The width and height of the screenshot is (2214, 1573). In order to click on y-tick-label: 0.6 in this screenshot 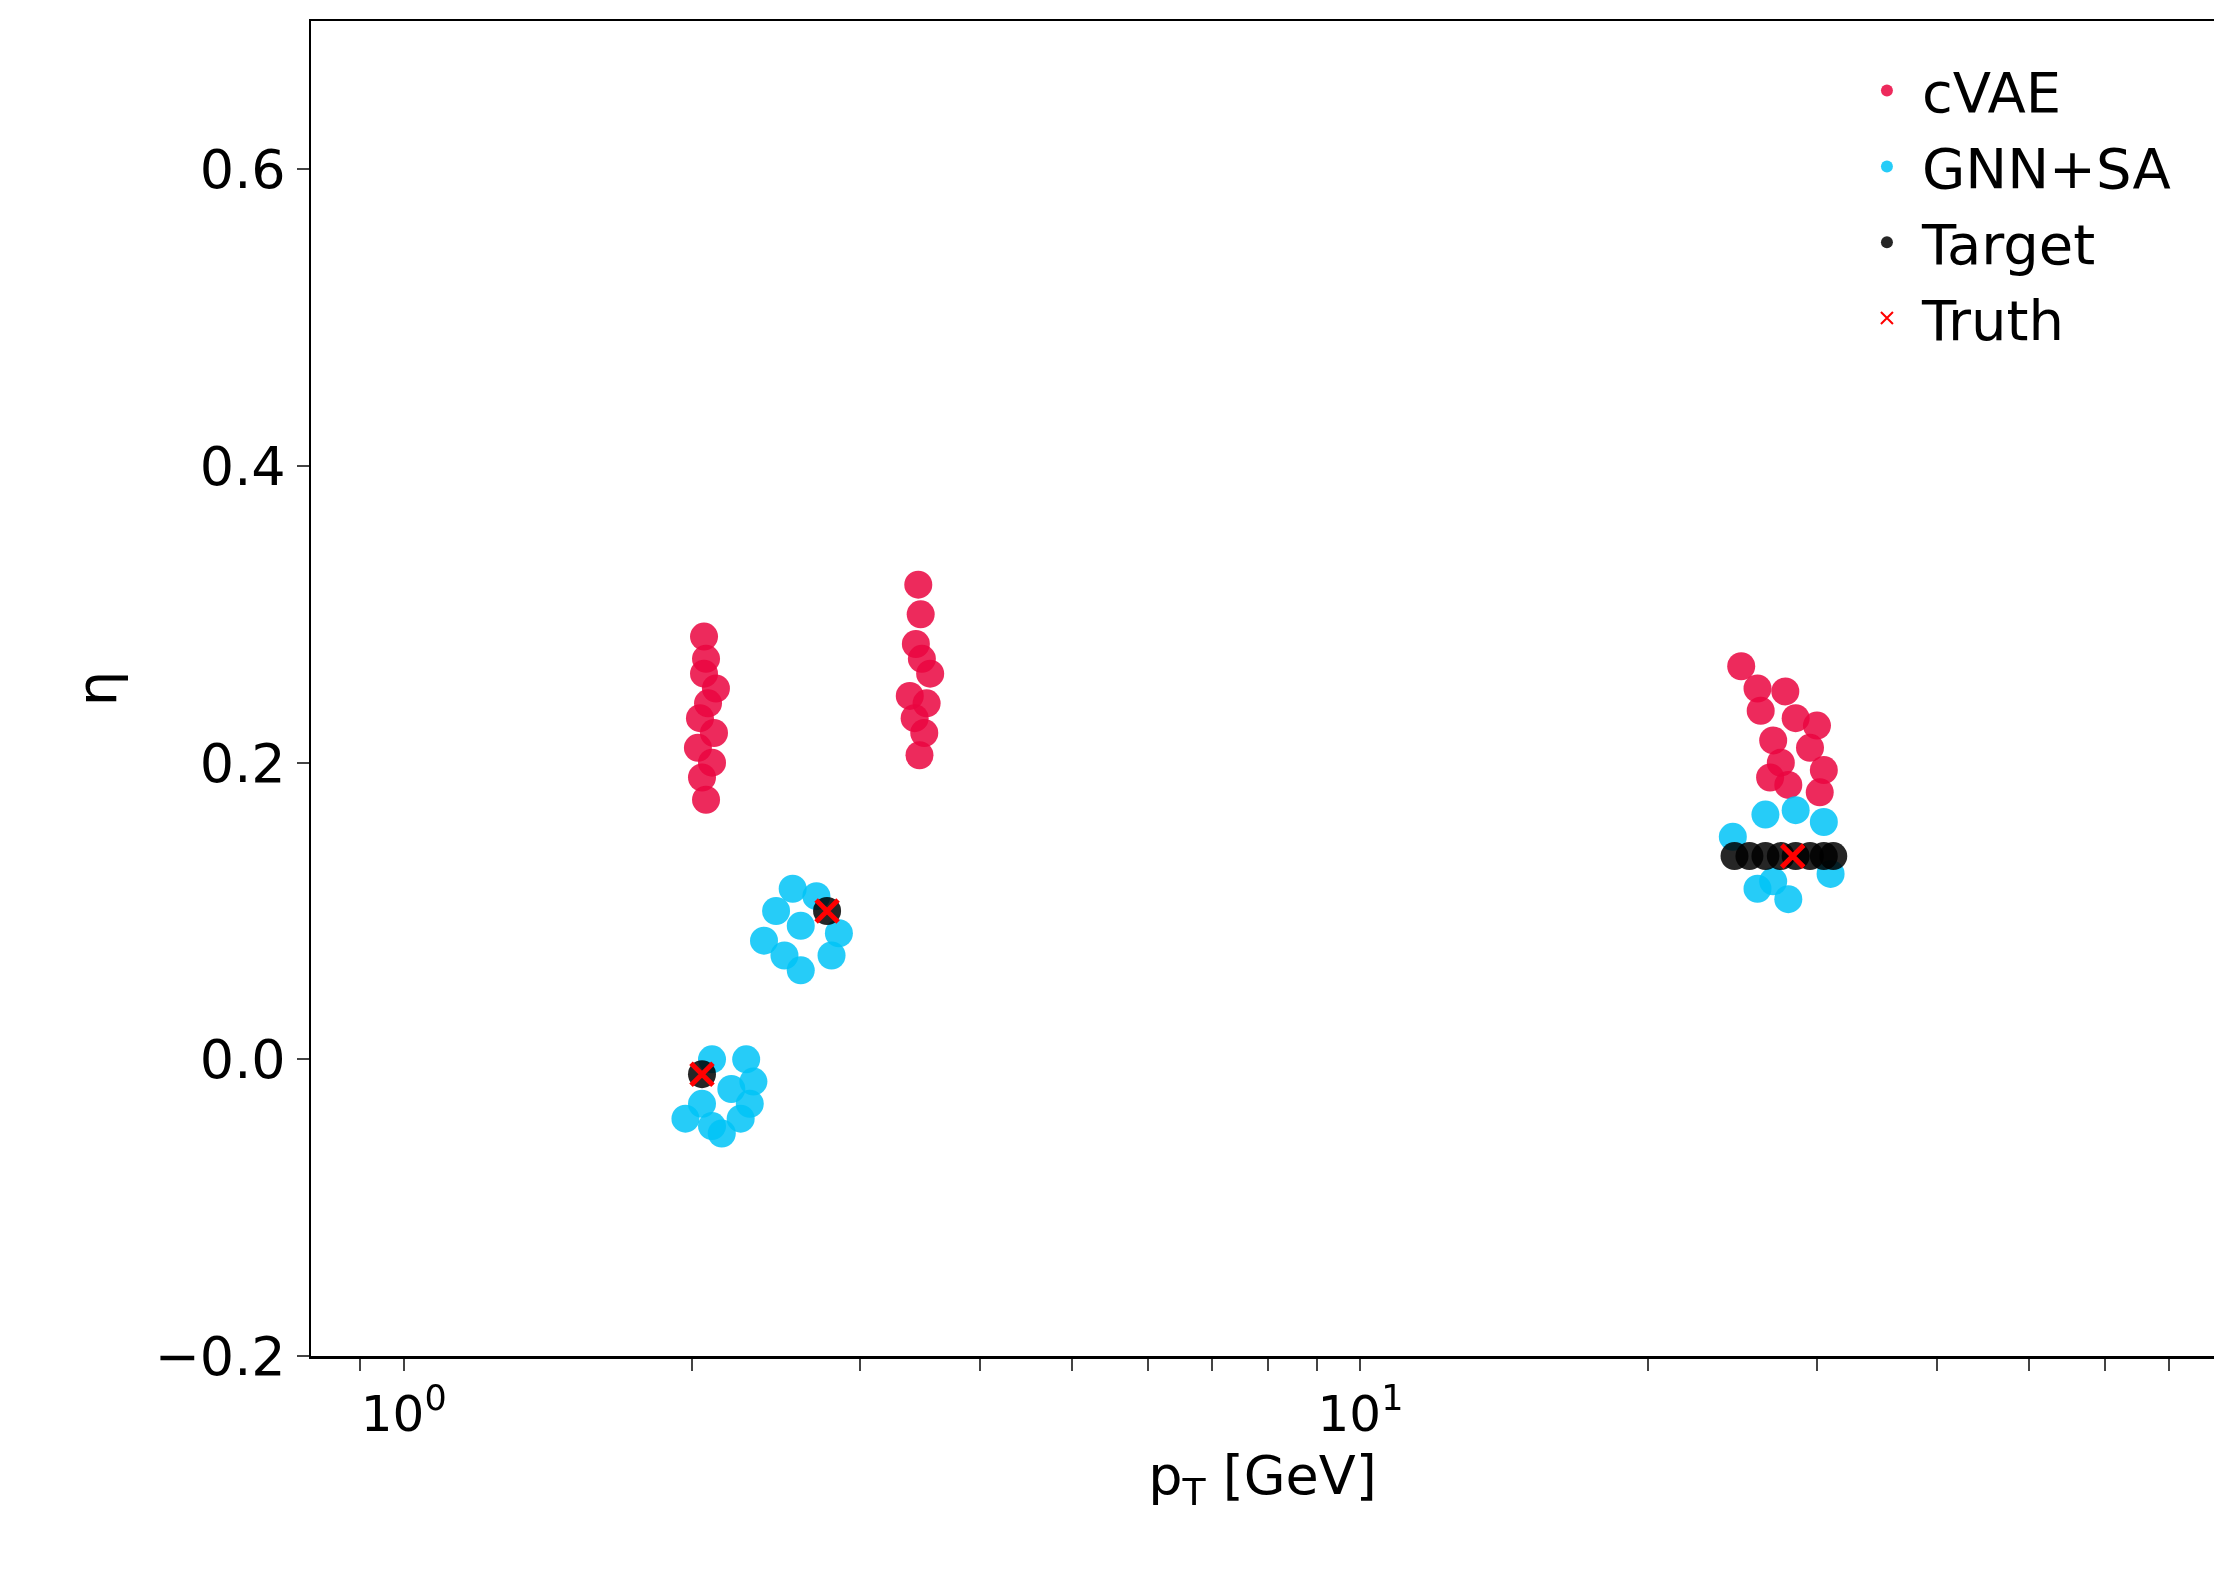, I will do `click(242, 170)`.